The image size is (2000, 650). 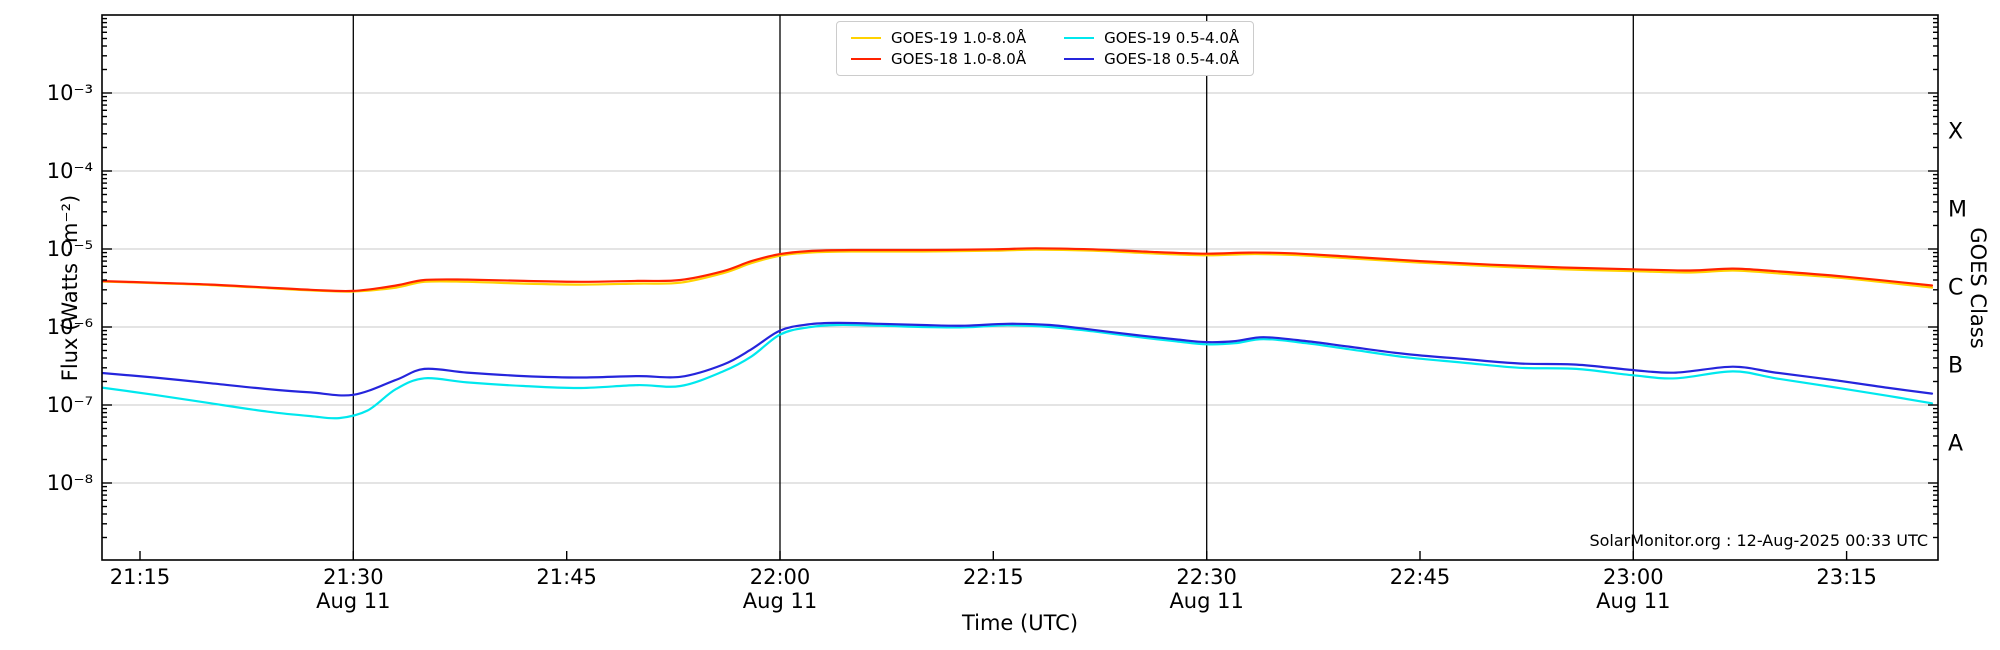 What do you see at coordinates (566, 577) in the screenshot?
I see `x-tick-label: 21:45` at bounding box center [566, 577].